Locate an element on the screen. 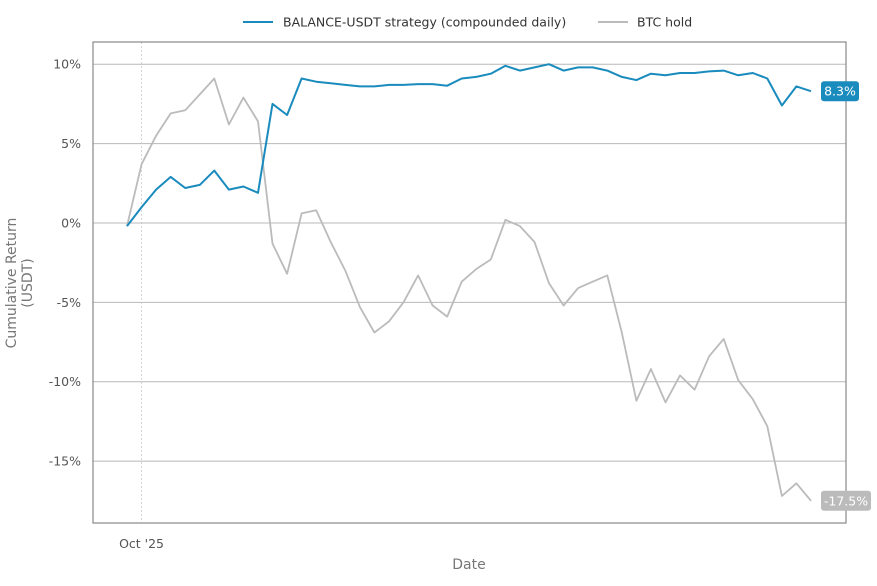  y-tick-label: 5% is located at coordinates (71, 143).